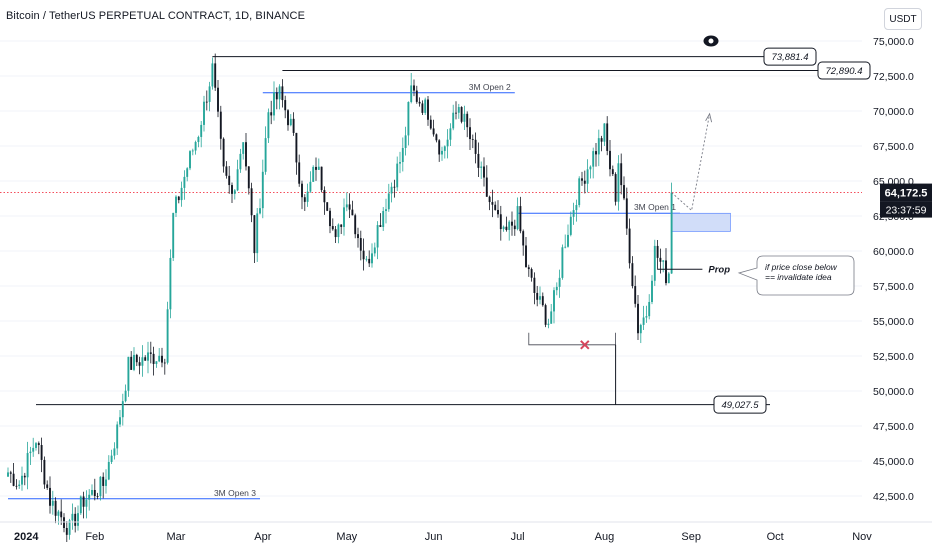  Describe the element at coordinates (26, 537) in the screenshot. I see `x-tick-label: 2024` at that location.